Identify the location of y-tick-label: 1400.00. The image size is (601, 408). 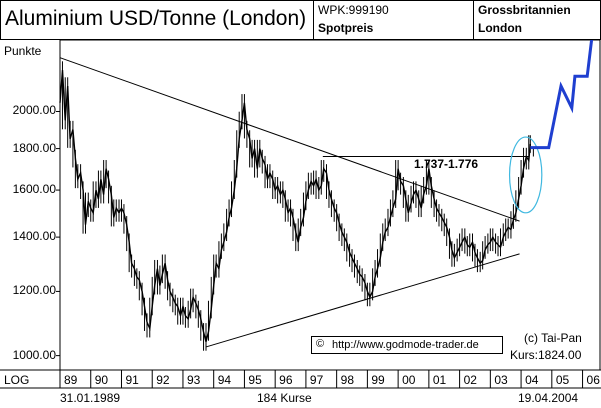
(34, 236).